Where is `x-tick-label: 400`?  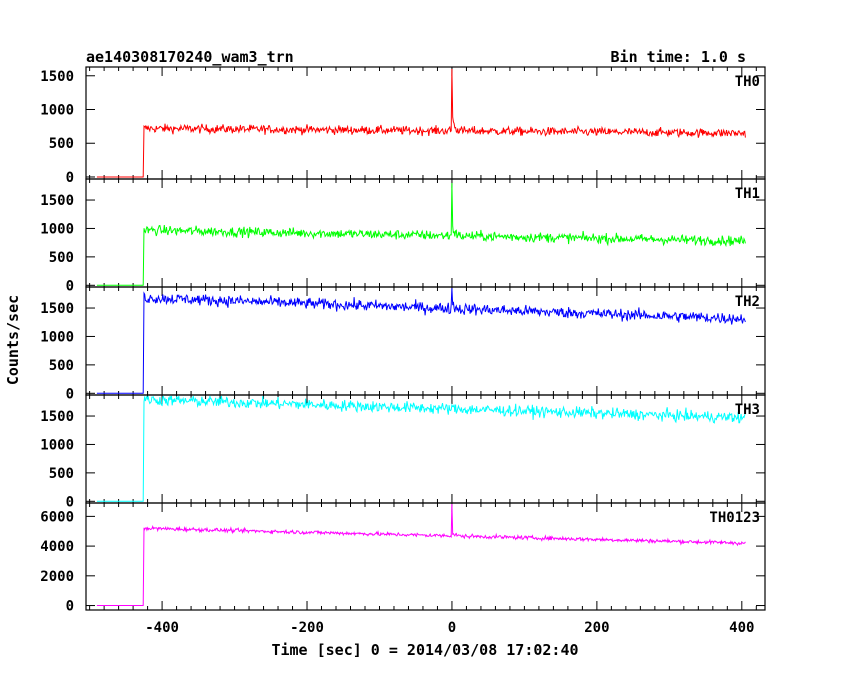 x-tick-label: 400 is located at coordinates (741, 628).